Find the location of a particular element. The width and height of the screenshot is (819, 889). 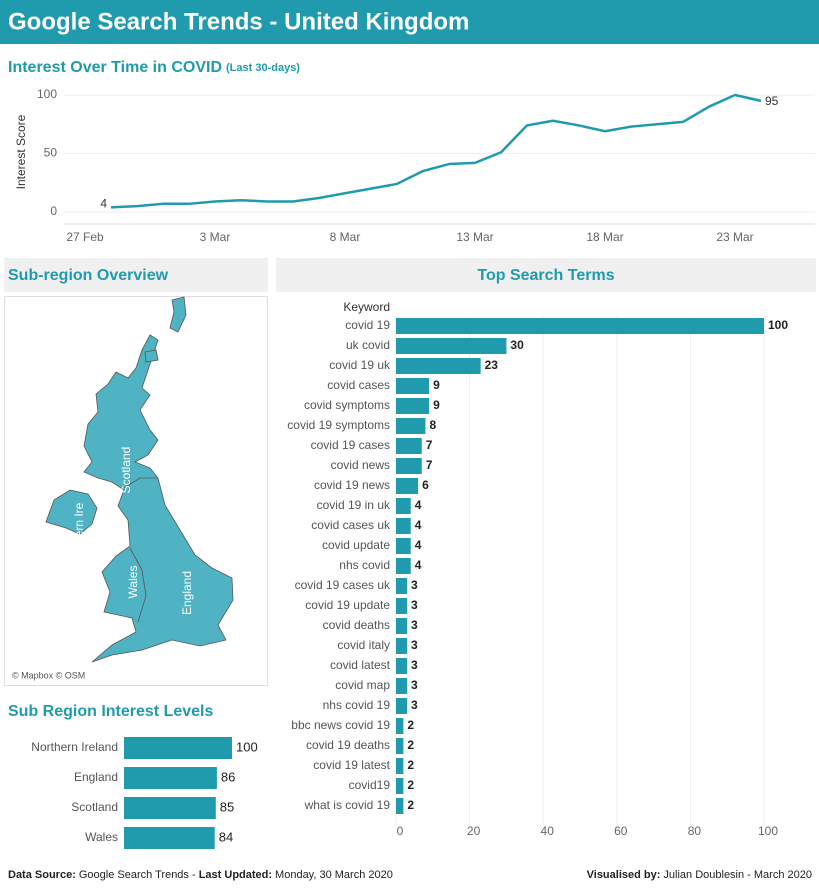

category-label: covid italy is located at coordinates (363, 645).